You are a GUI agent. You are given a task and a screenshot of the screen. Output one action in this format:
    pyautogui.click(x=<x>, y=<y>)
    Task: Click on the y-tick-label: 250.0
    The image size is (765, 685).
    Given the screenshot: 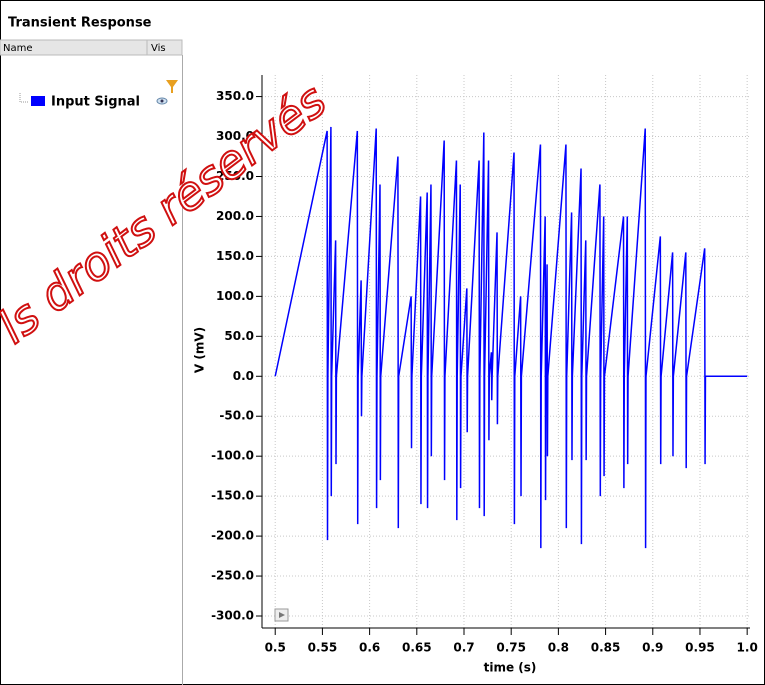 What is the action you would take?
    pyautogui.click(x=235, y=176)
    